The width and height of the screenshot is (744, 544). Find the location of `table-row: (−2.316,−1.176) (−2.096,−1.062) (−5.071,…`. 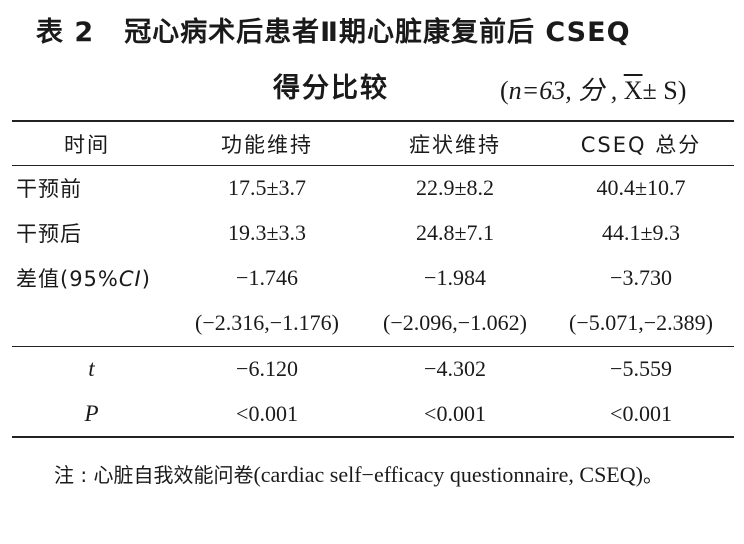

table-row: (−2.316,−1.176) (−2.096,−1.062) (−5.071,… is located at coordinates (373, 323).